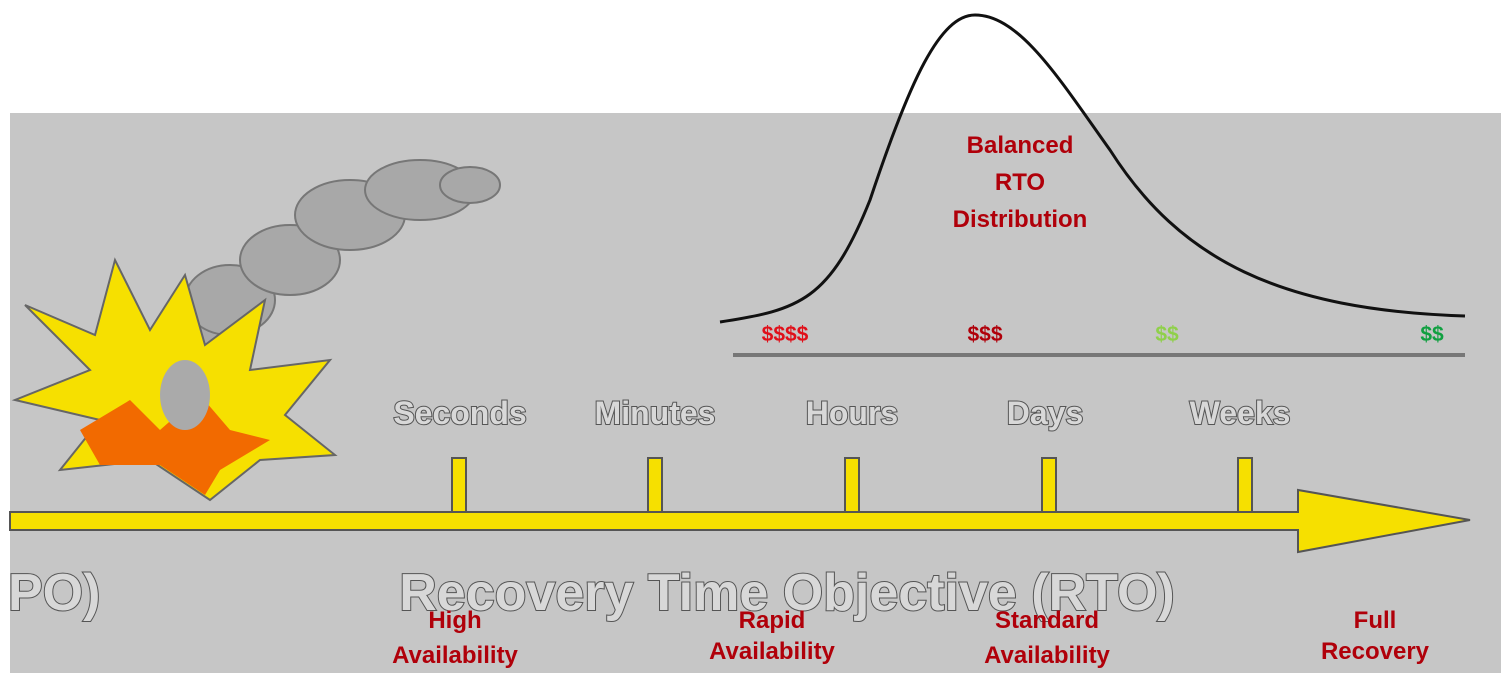 Image resolution: width=1501 pixels, height=678 pixels. What do you see at coordinates (185, 395) in the screenshot?
I see `smoke-puff` at bounding box center [185, 395].